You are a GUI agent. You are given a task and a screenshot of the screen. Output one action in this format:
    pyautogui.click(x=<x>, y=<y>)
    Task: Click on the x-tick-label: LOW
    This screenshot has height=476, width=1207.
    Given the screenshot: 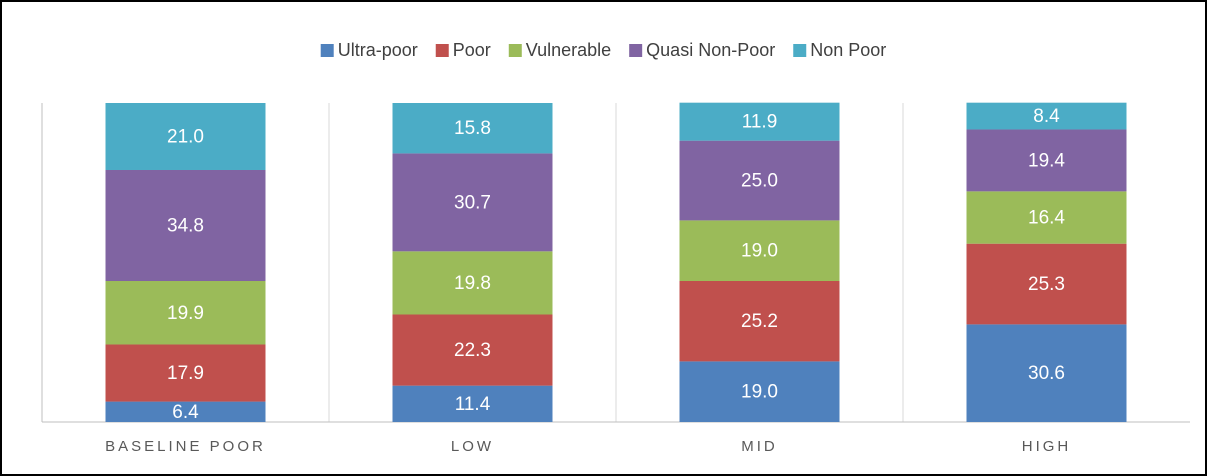 What is the action you would take?
    pyautogui.click(x=472, y=446)
    